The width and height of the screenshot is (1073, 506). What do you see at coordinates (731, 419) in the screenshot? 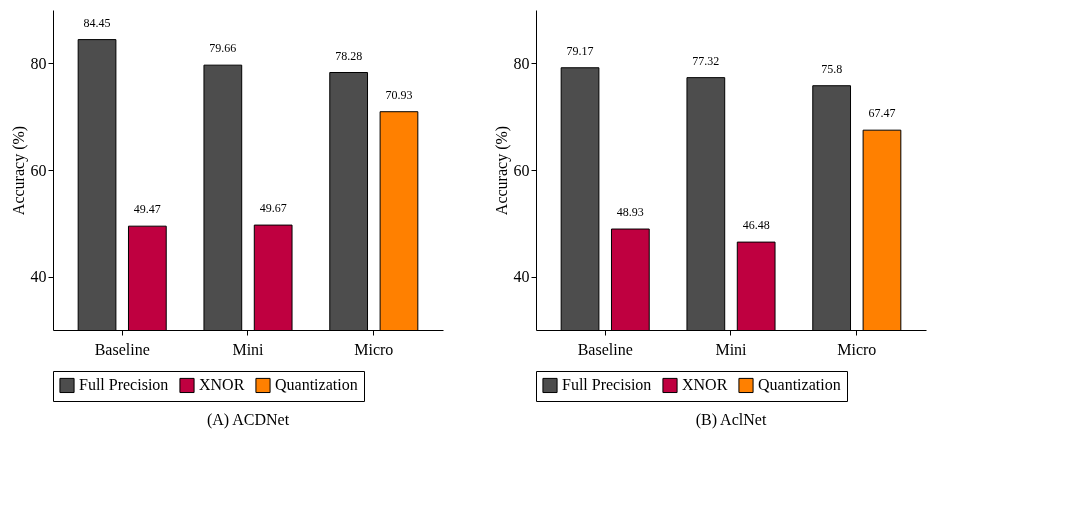
I see `text: (B) AclNet` at bounding box center [731, 419].